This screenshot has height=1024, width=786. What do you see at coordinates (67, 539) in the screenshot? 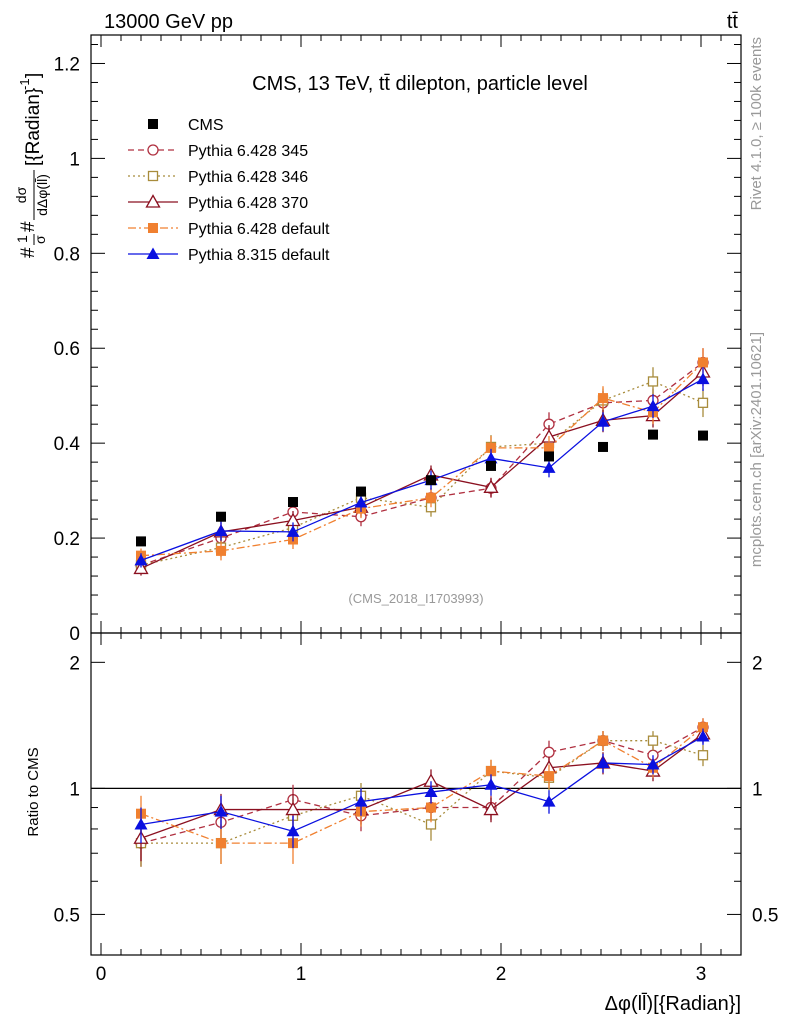
I see `y-tick-label-top: 0.2` at bounding box center [67, 539].